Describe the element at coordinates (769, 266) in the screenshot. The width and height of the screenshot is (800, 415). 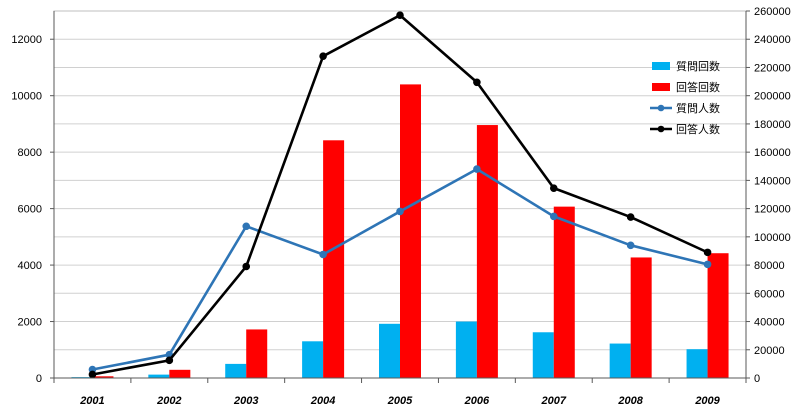
I see `y-right-tick-label: 80000` at that location.